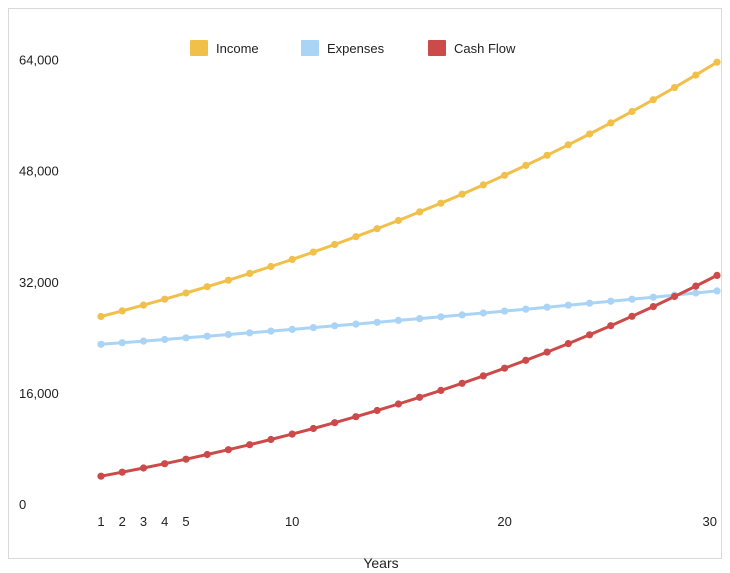 The image size is (730, 573). What do you see at coordinates (164, 521) in the screenshot?
I see `x-tick-label: 4` at bounding box center [164, 521].